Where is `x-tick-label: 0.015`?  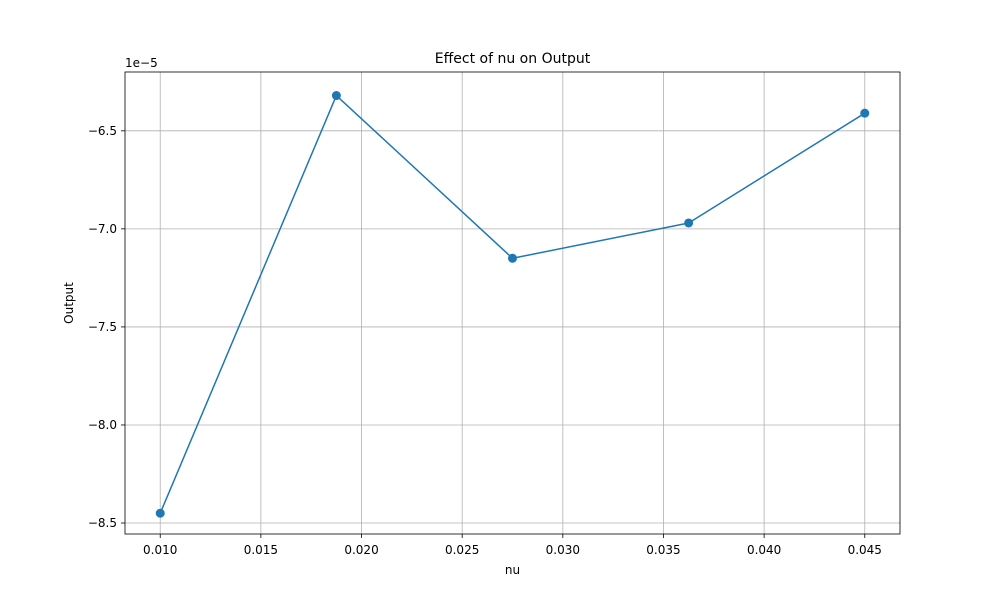 x-tick-label: 0.015 is located at coordinates (261, 550).